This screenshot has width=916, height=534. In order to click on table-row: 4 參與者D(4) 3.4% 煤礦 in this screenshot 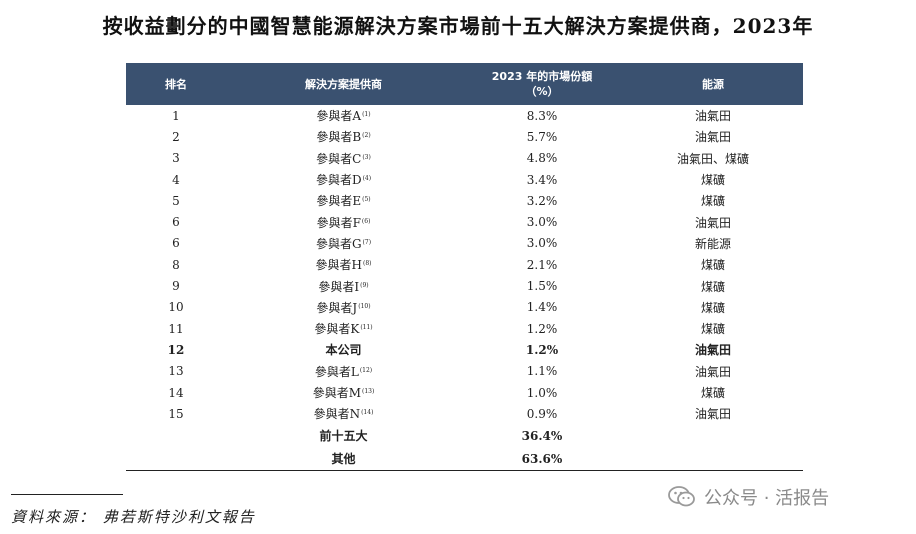, I will do `click(464, 179)`.